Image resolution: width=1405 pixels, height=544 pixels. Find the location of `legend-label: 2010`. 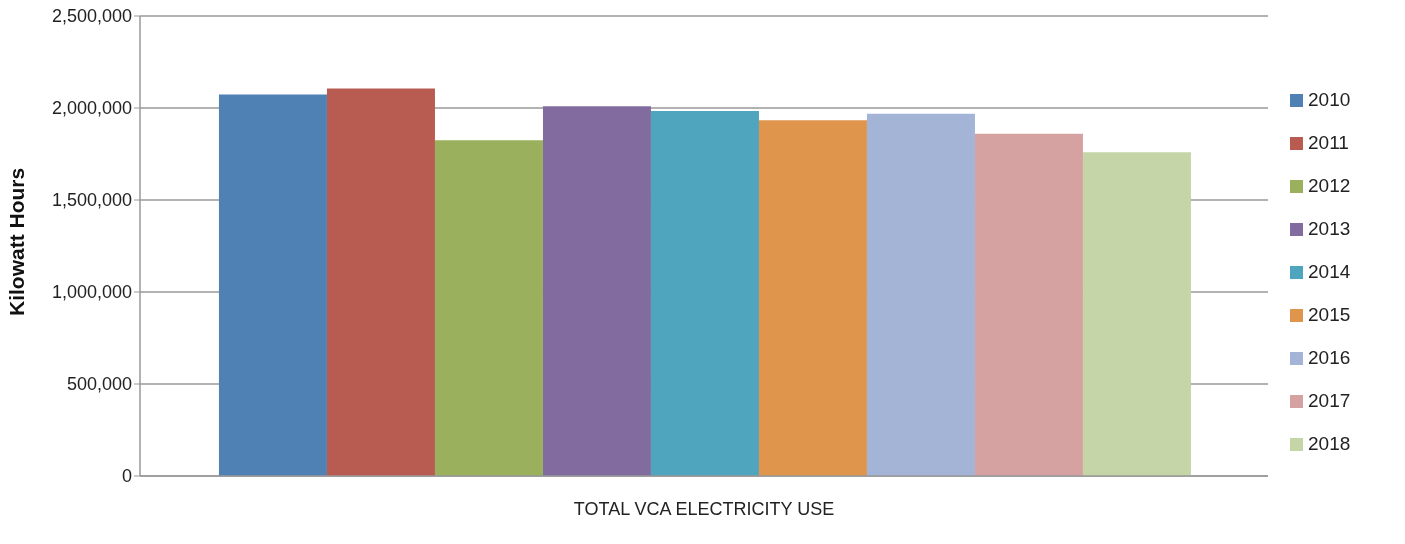

legend-label: 2010 is located at coordinates (1329, 100).